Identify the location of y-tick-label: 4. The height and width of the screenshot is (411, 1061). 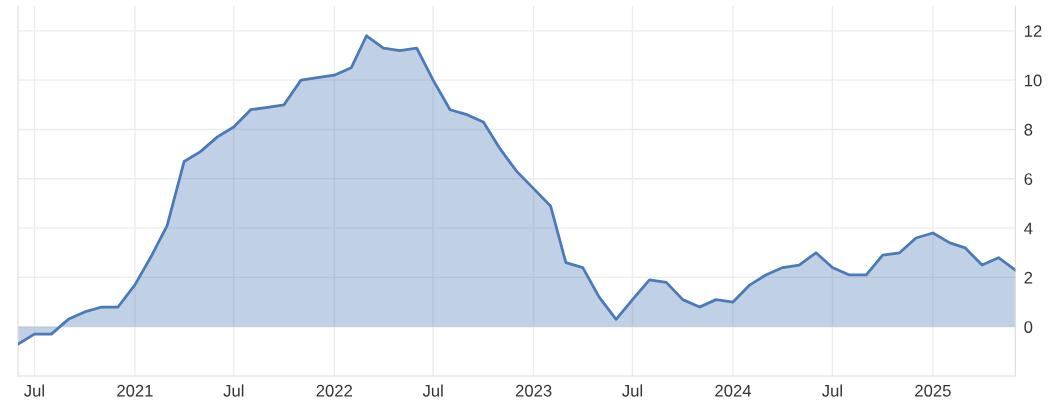
(1028, 228).